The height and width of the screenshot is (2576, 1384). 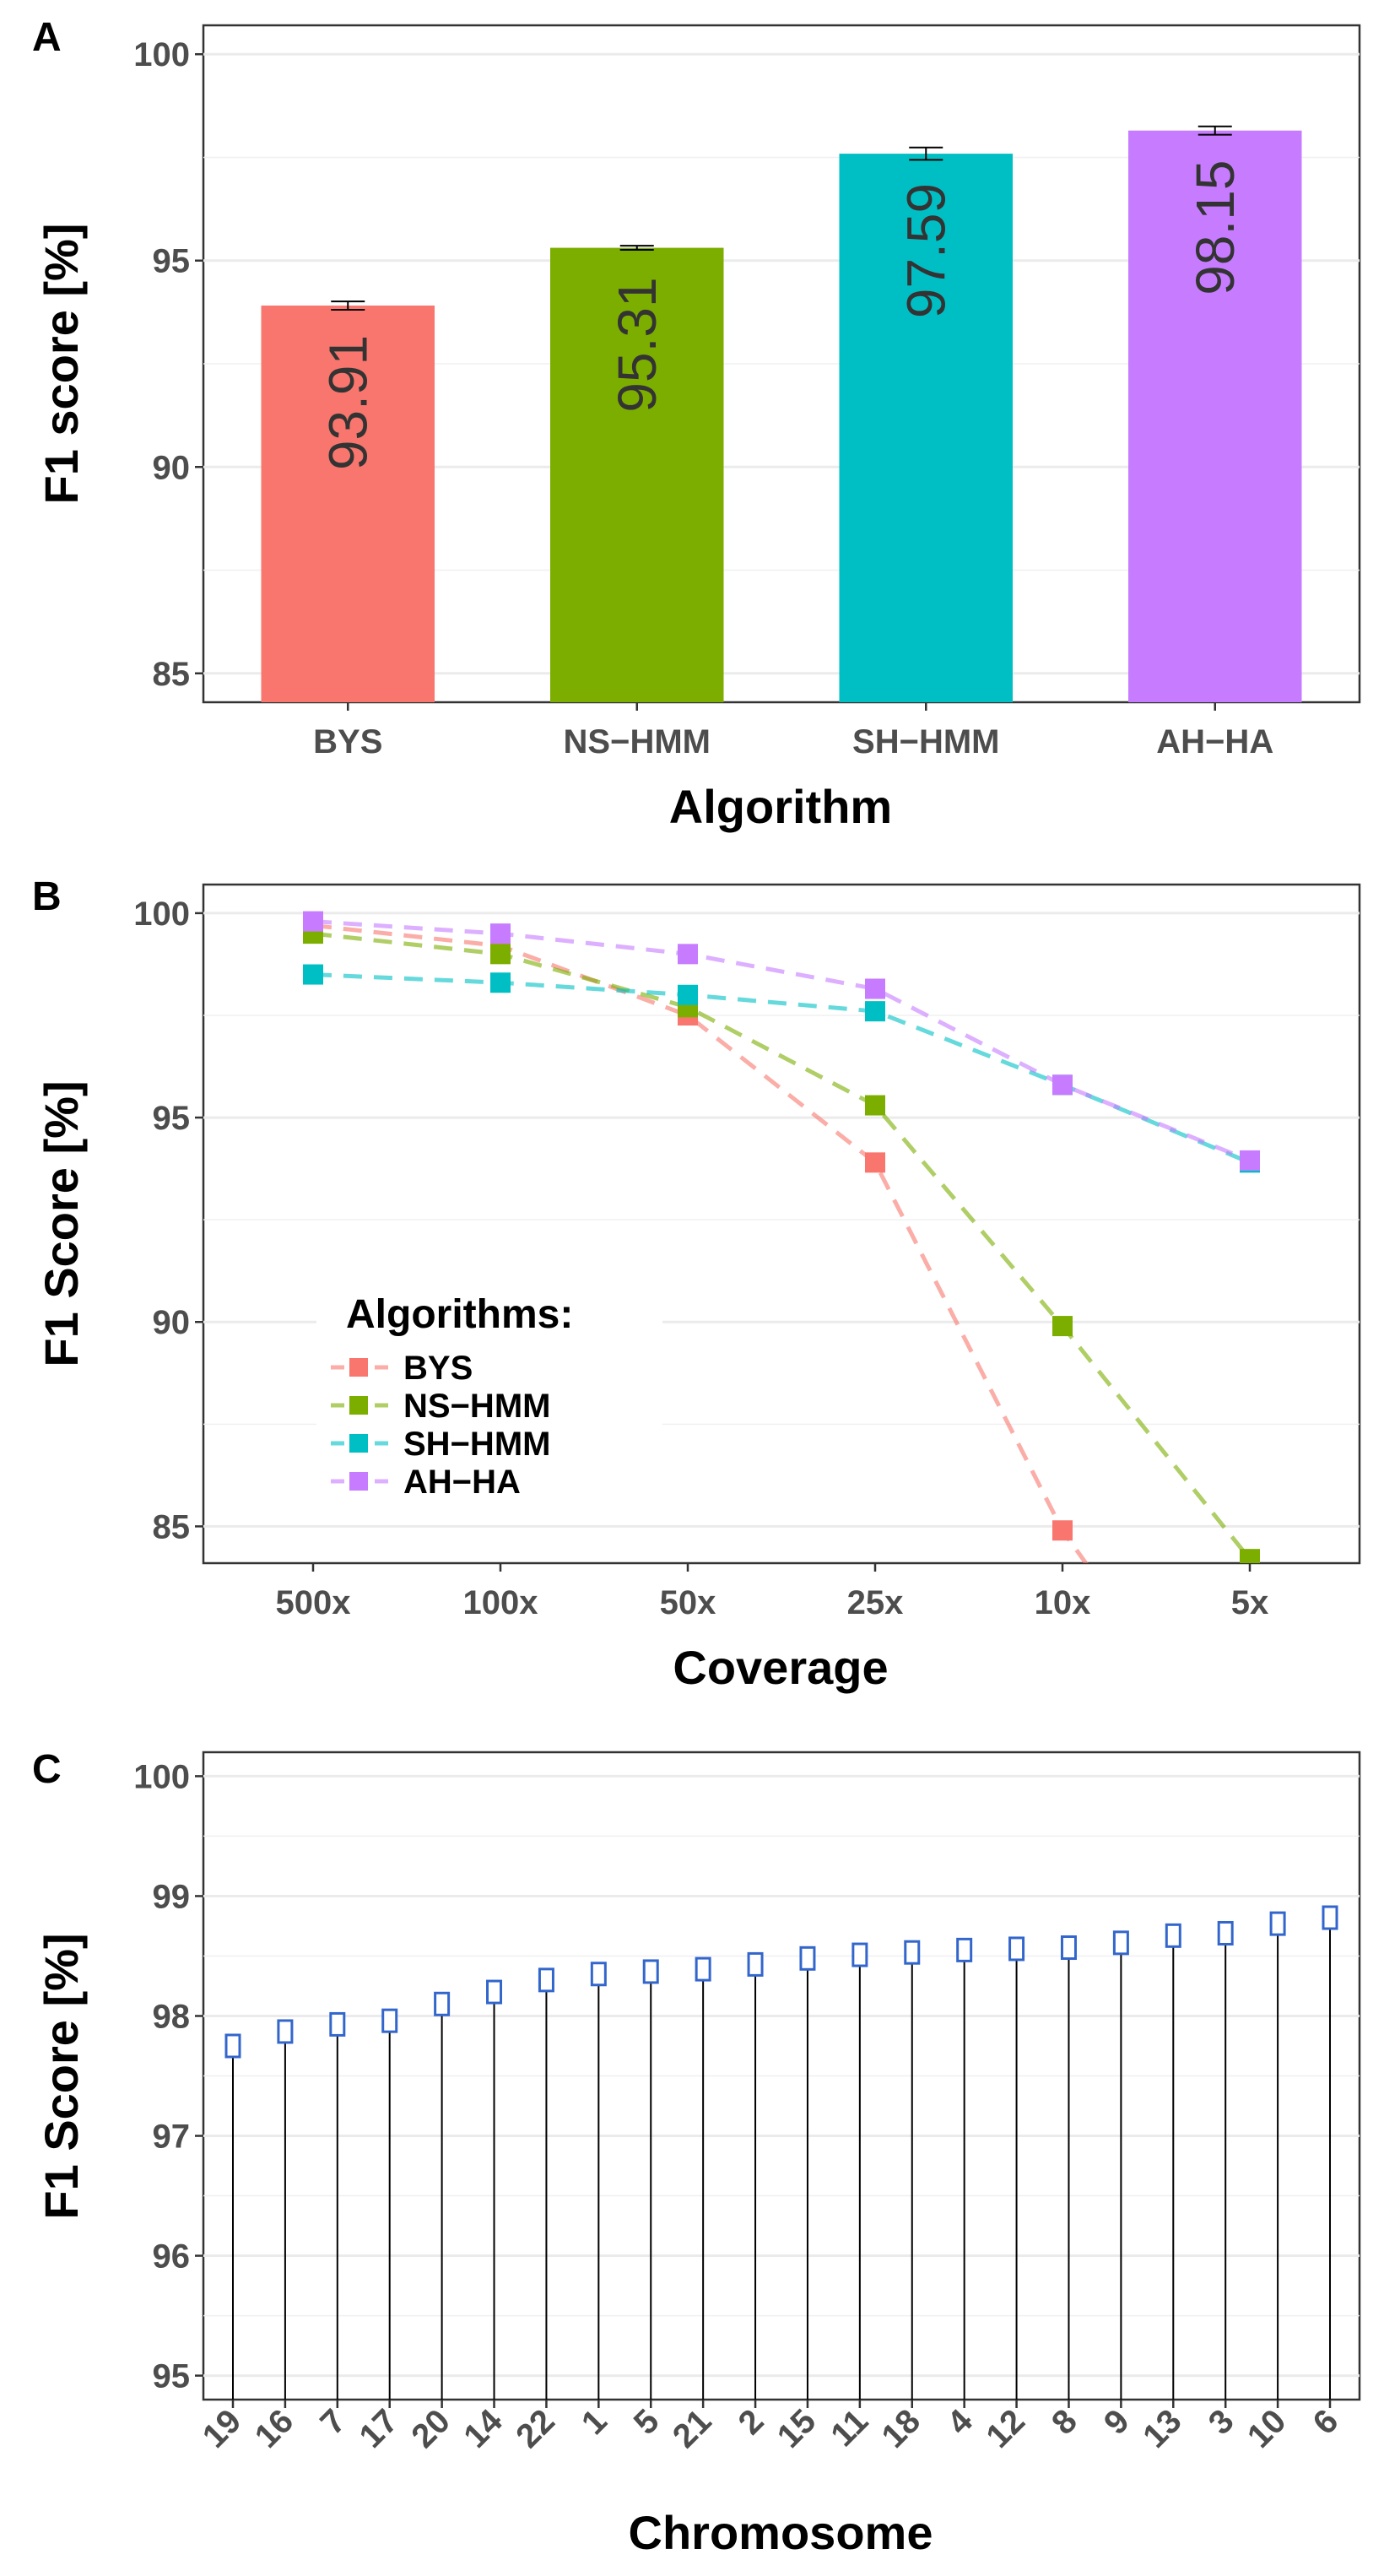 I want to click on legend-item-ns-hmm: NS−HMM, so click(x=440, y=1406).